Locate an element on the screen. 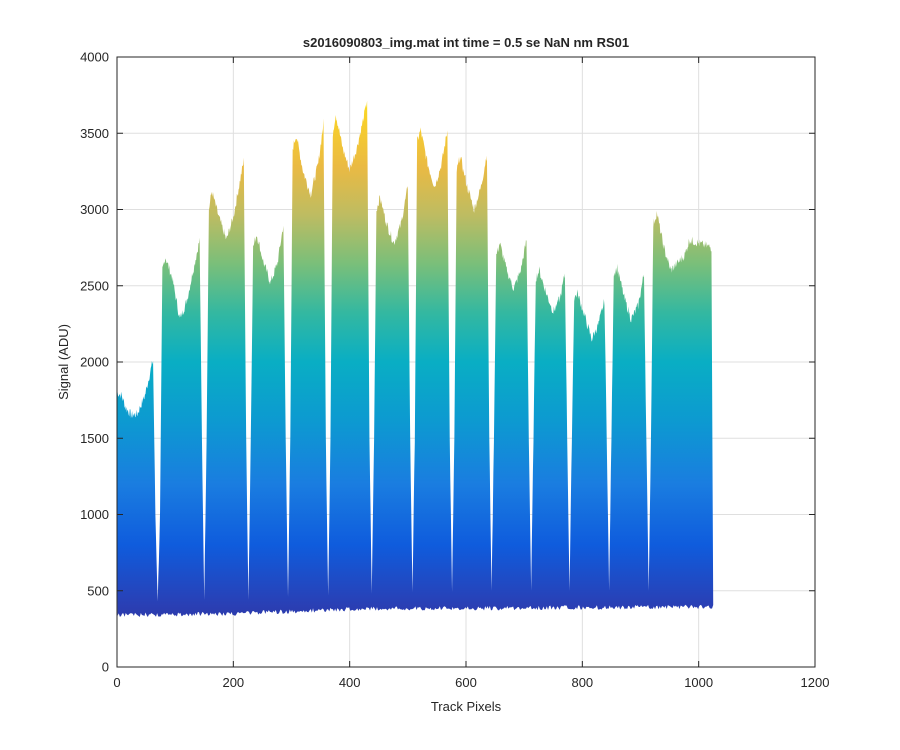 The width and height of the screenshot is (900, 750). x-tick-label: 1000 is located at coordinates (698, 682).